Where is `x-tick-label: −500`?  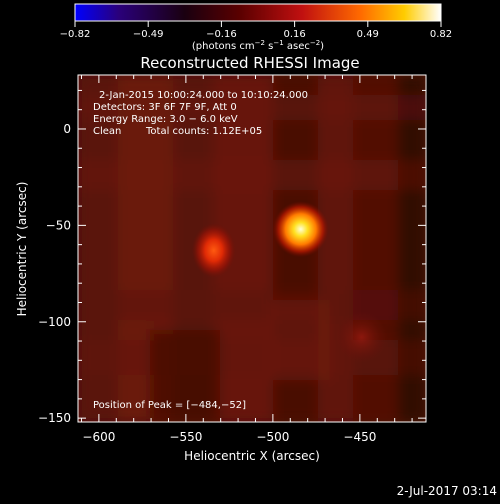 x-tick-label: −500 is located at coordinates (272, 437).